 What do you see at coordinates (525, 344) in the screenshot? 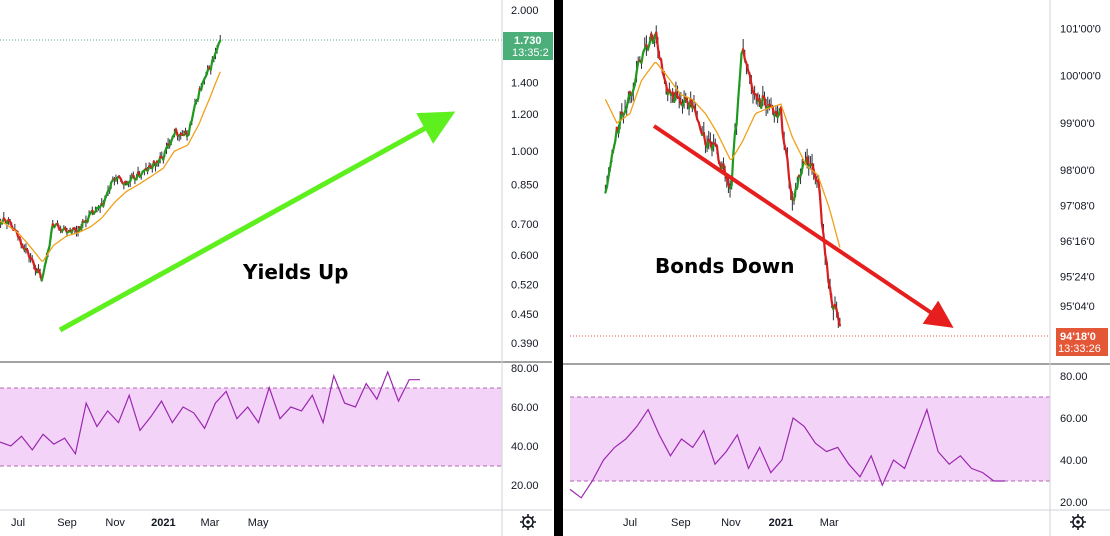
I see `L-y-tick-label: 0.390` at bounding box center [525, 344].